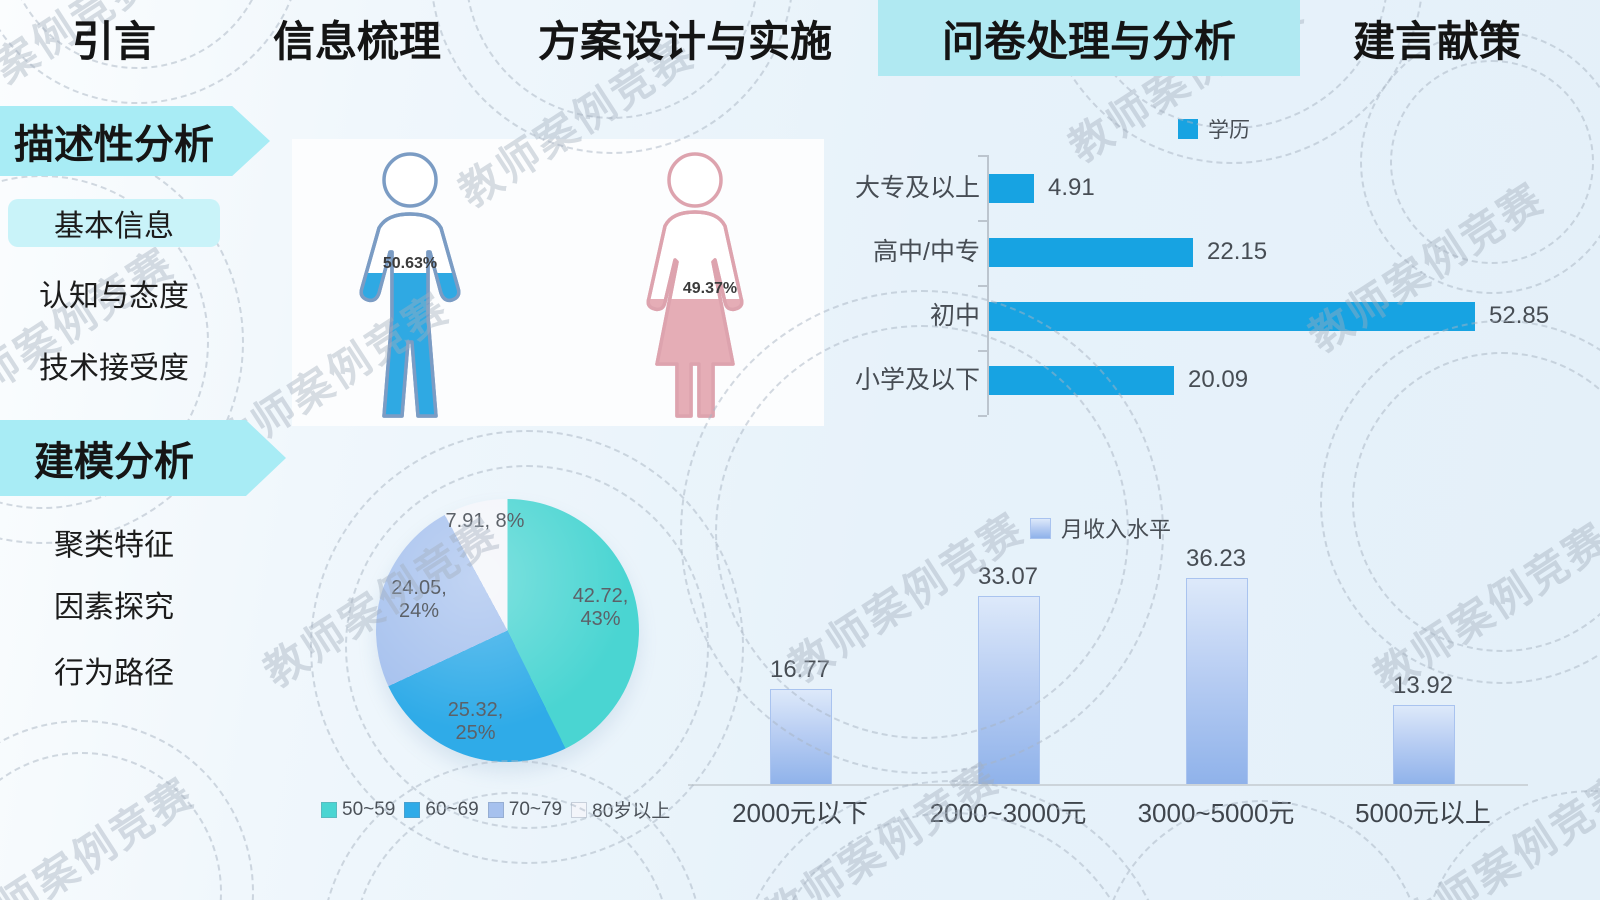  What do you see at coordinates (114, 296) in the screenshot?
I see `sidebar-item-cognition-attitude: 认知与态度` at bounding box center [114, 296].